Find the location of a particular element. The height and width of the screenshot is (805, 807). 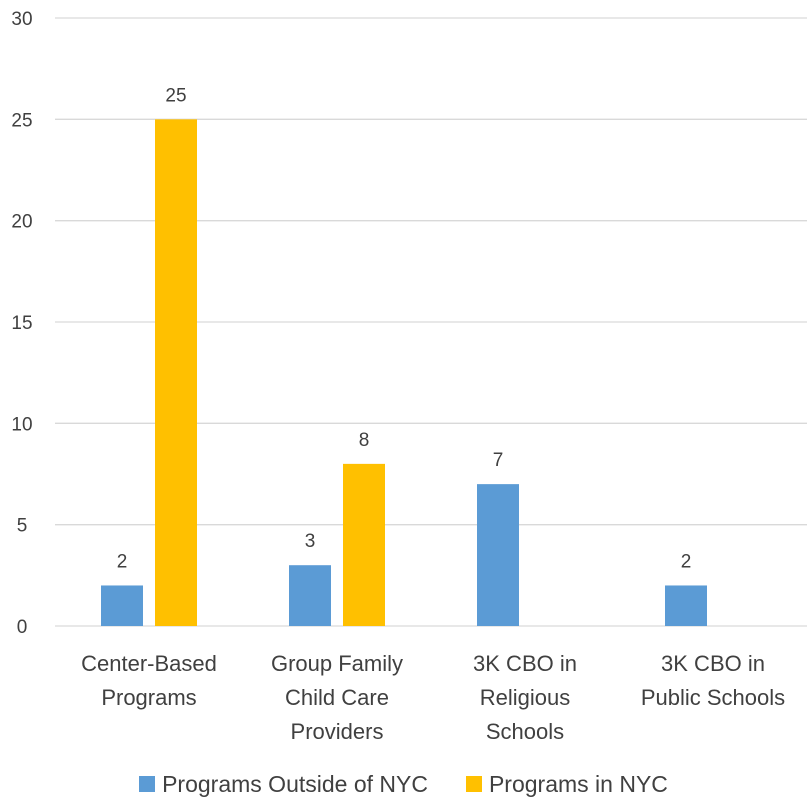

y-tick-label: 5 is located at coordinates (22, 526).